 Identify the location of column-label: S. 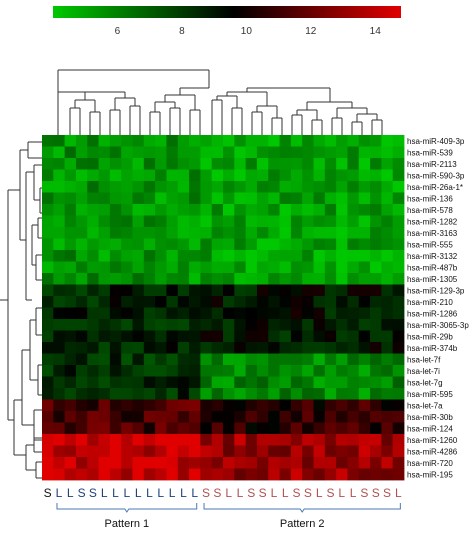
(330, 493).